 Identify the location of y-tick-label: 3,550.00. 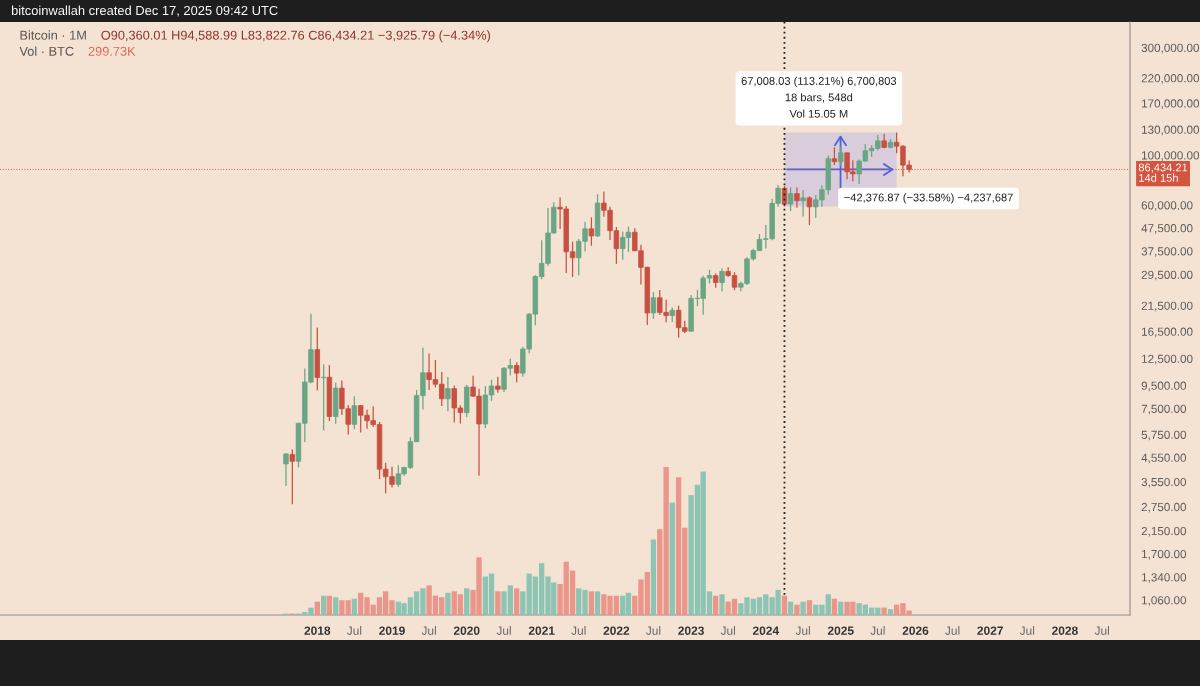
(1164, 482).